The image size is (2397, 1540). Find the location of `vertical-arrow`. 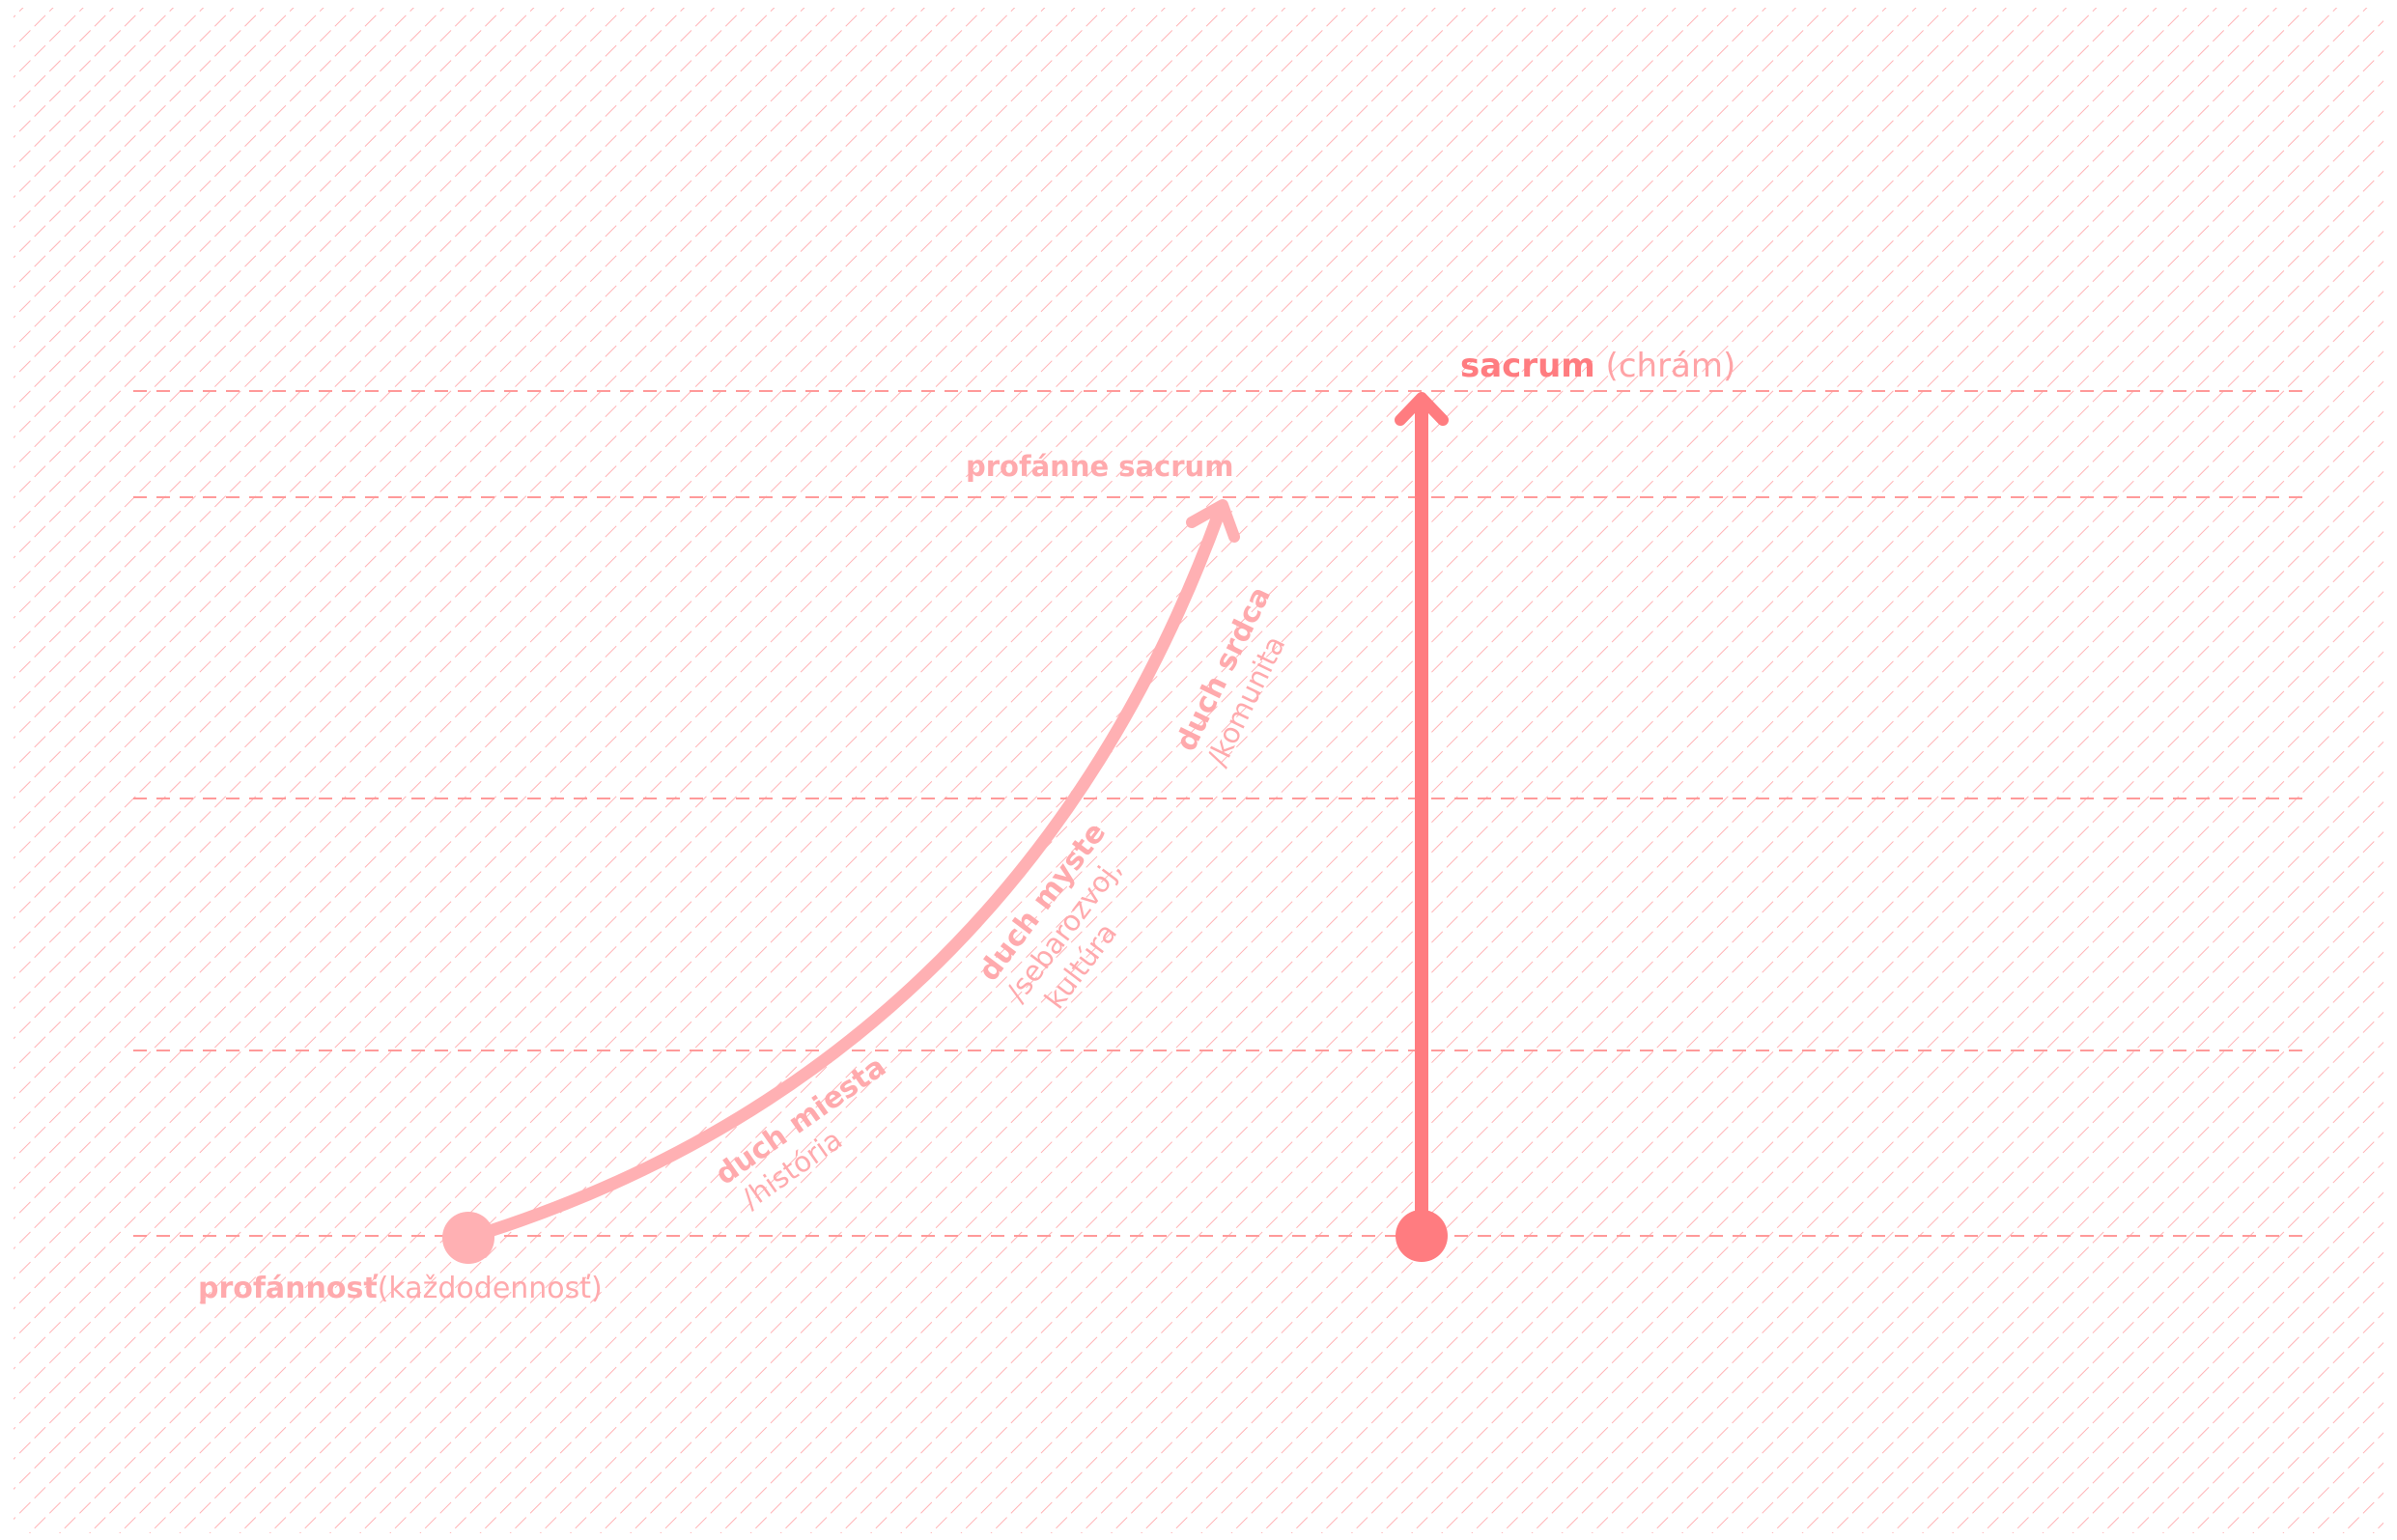

vertical-arrow is located at coordinates (1422, 827).